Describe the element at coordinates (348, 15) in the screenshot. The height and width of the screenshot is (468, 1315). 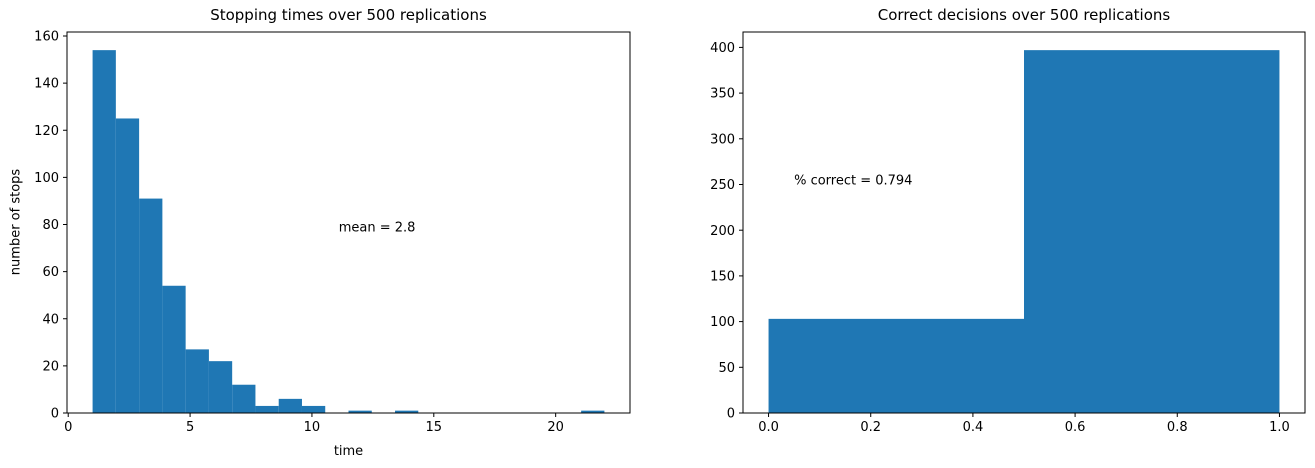
I see `left-chart-title: Stopping times over 500 replications` at that location.